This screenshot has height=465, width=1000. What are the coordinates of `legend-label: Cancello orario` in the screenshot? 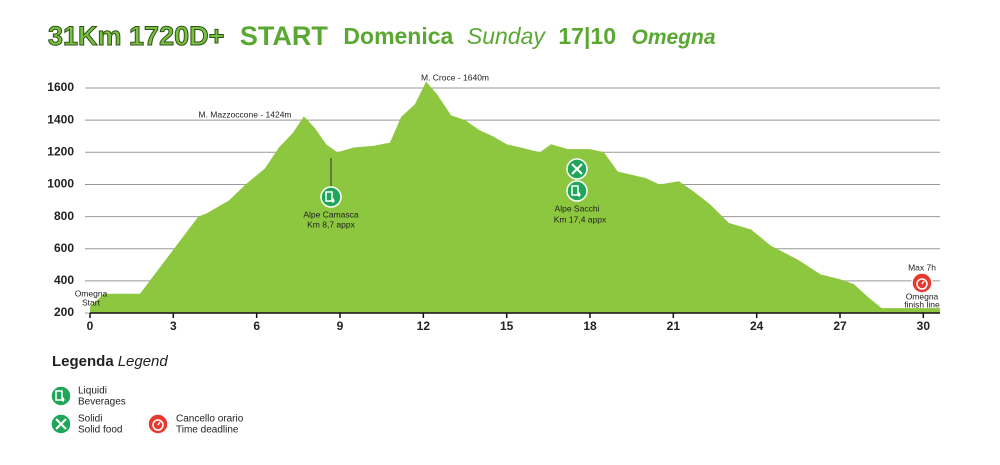 It's located at (210, 419).